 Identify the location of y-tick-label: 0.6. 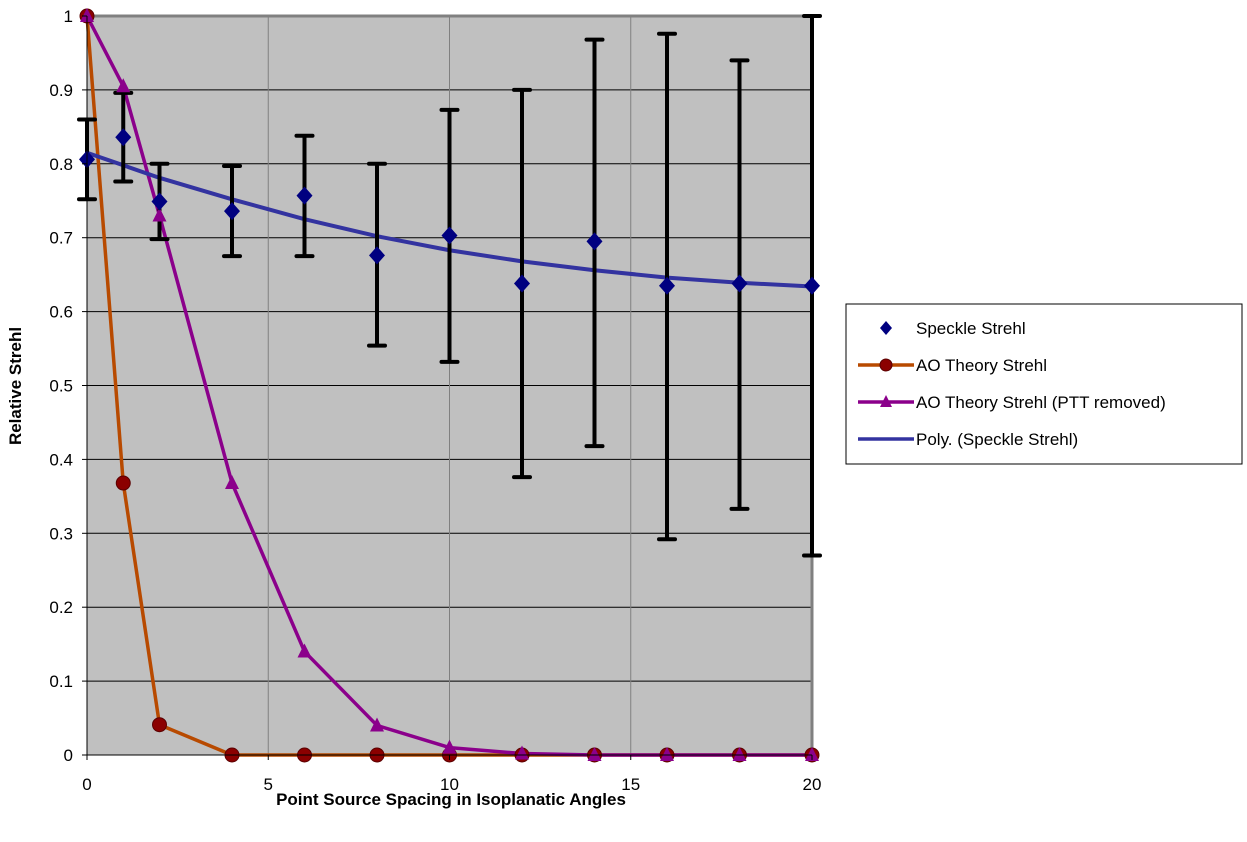
(61, 312).